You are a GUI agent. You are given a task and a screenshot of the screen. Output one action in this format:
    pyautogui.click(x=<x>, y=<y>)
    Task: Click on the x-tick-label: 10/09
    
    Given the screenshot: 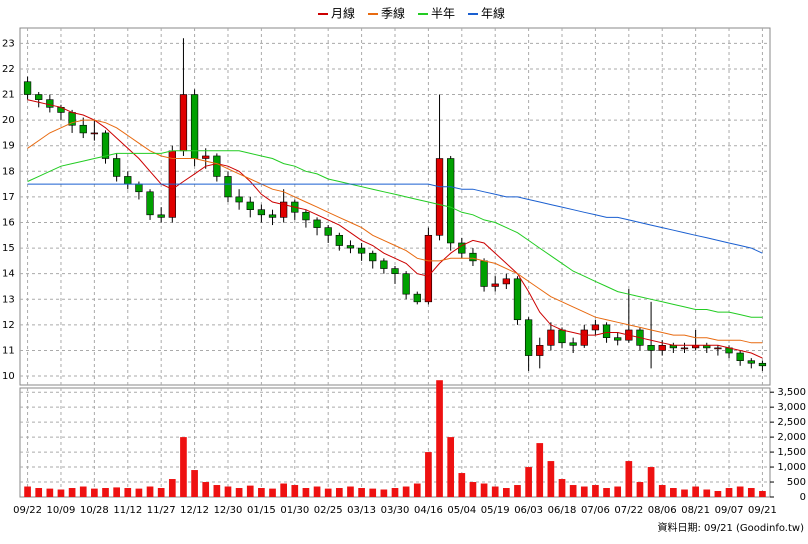 What is the action you would take?
    pyautogui.click(x=61, y=510)
    